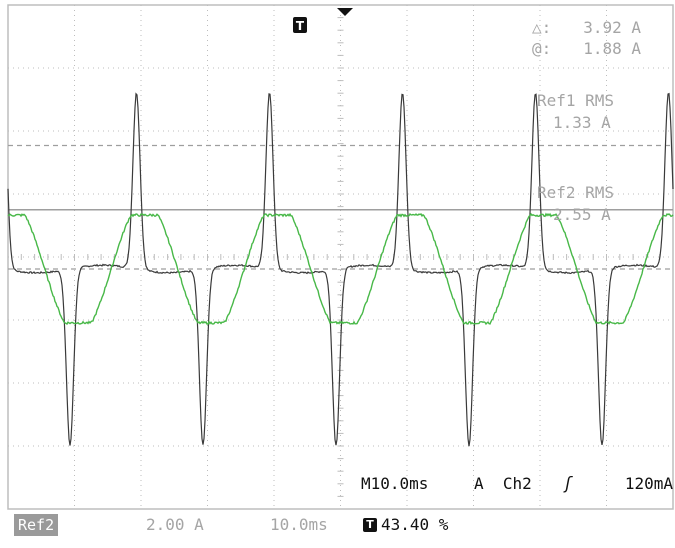  What do you see at coordinates (370, 525) in the screenshot?
I see `trigger-position-icon: T` at bounding box center [370, 525].